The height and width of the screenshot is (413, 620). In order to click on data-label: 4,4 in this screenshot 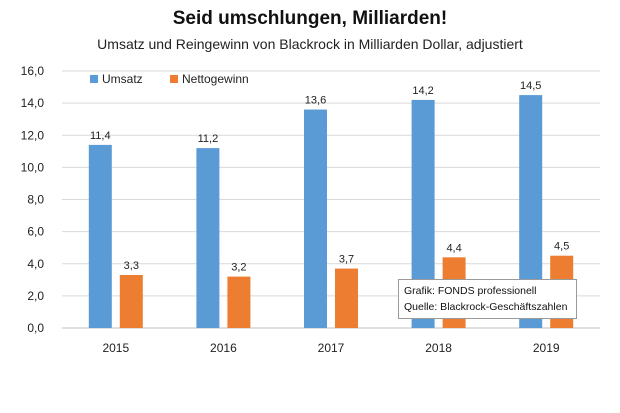, I will do `click(453, 248)`.